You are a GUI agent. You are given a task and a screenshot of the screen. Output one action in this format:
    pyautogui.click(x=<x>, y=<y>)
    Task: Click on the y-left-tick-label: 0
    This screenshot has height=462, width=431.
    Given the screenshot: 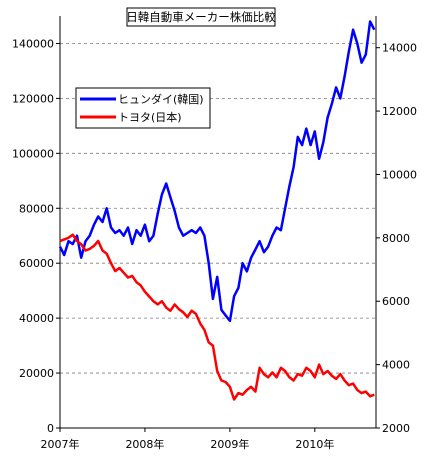 What is the action you would take?
    pyautogui.click(x=50, y=428)
    